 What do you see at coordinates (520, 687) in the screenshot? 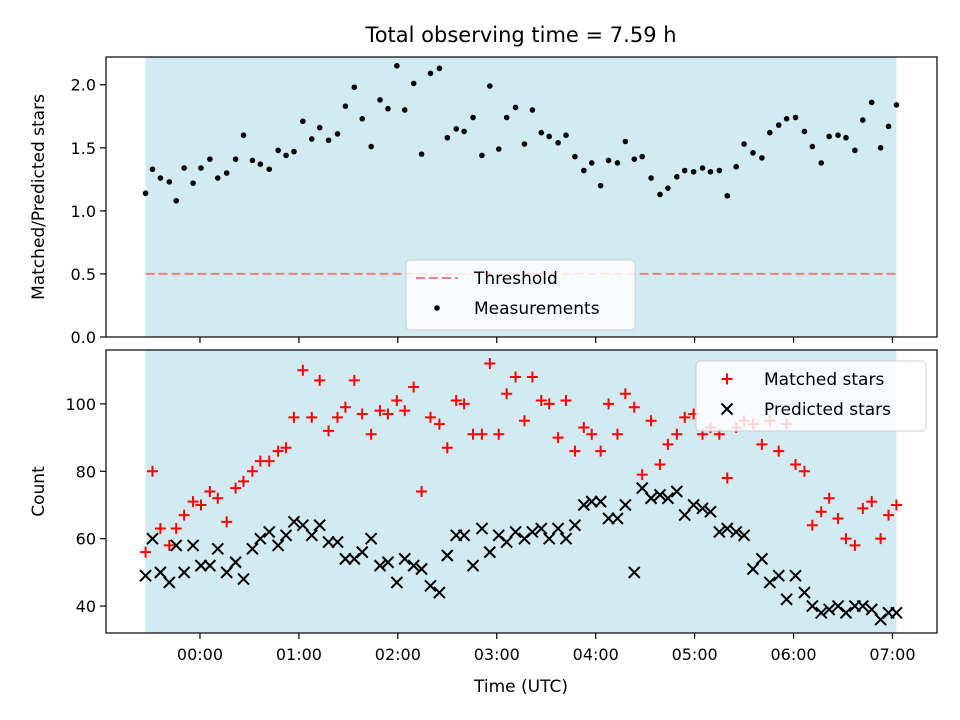
I see `x-axis-label: Time (UTC)` at bounding box center [520, 687].